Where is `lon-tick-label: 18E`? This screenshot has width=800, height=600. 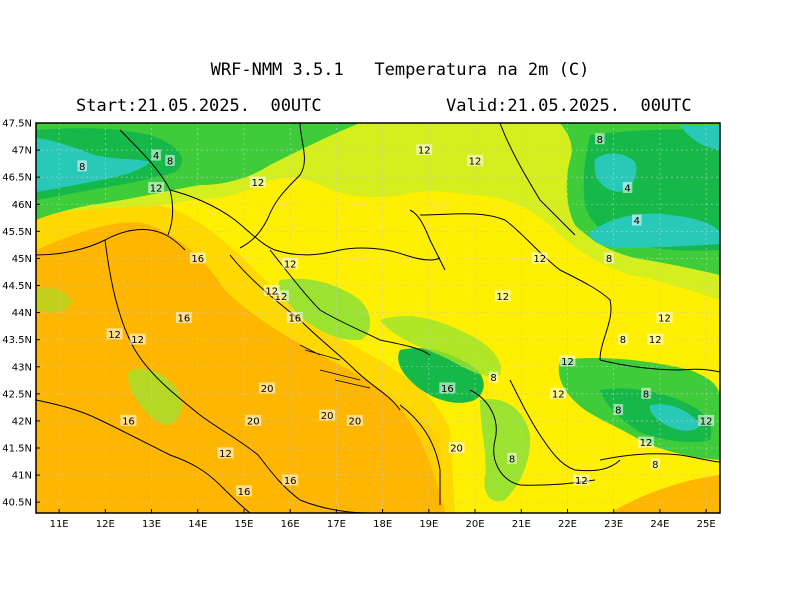 lon-tick-label: 18E is located at coordinates (382, 524).